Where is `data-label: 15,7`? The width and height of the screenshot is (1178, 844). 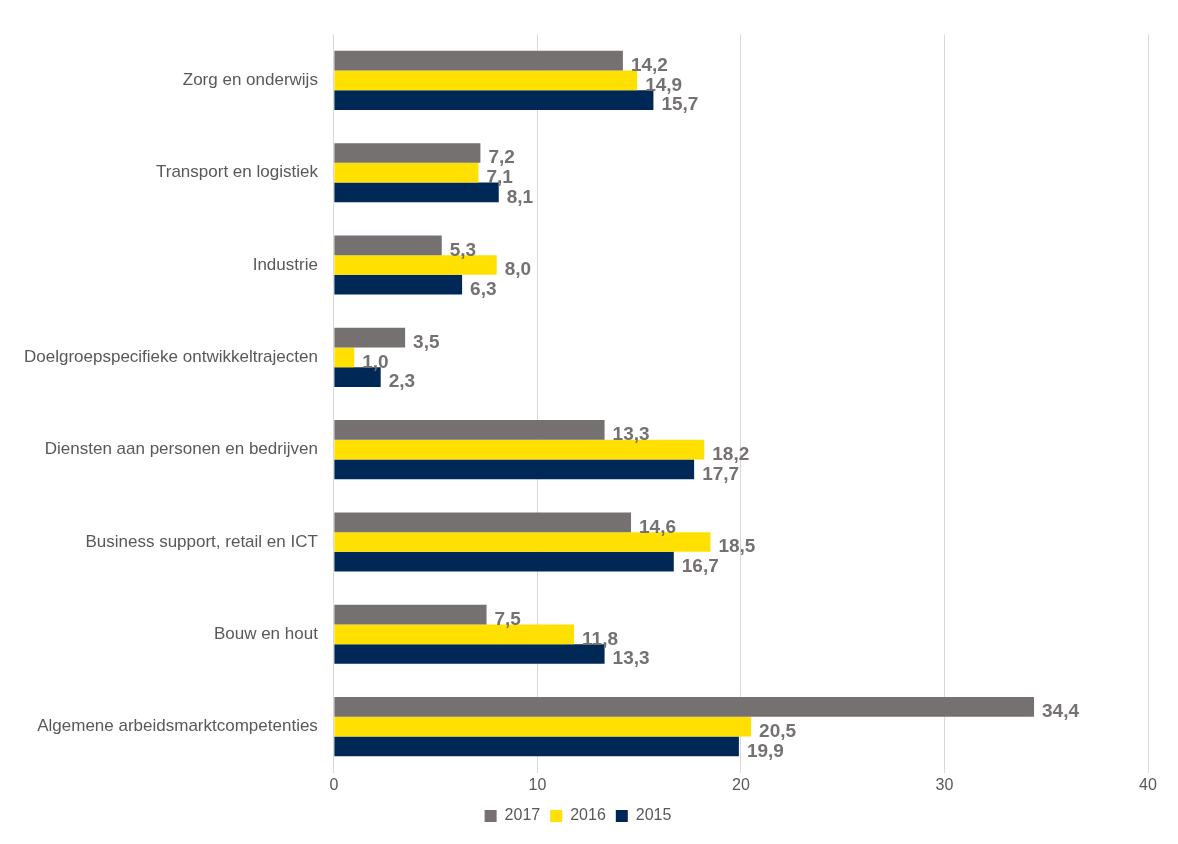 data-label: 15,7 is located at coordinates (680, 104).